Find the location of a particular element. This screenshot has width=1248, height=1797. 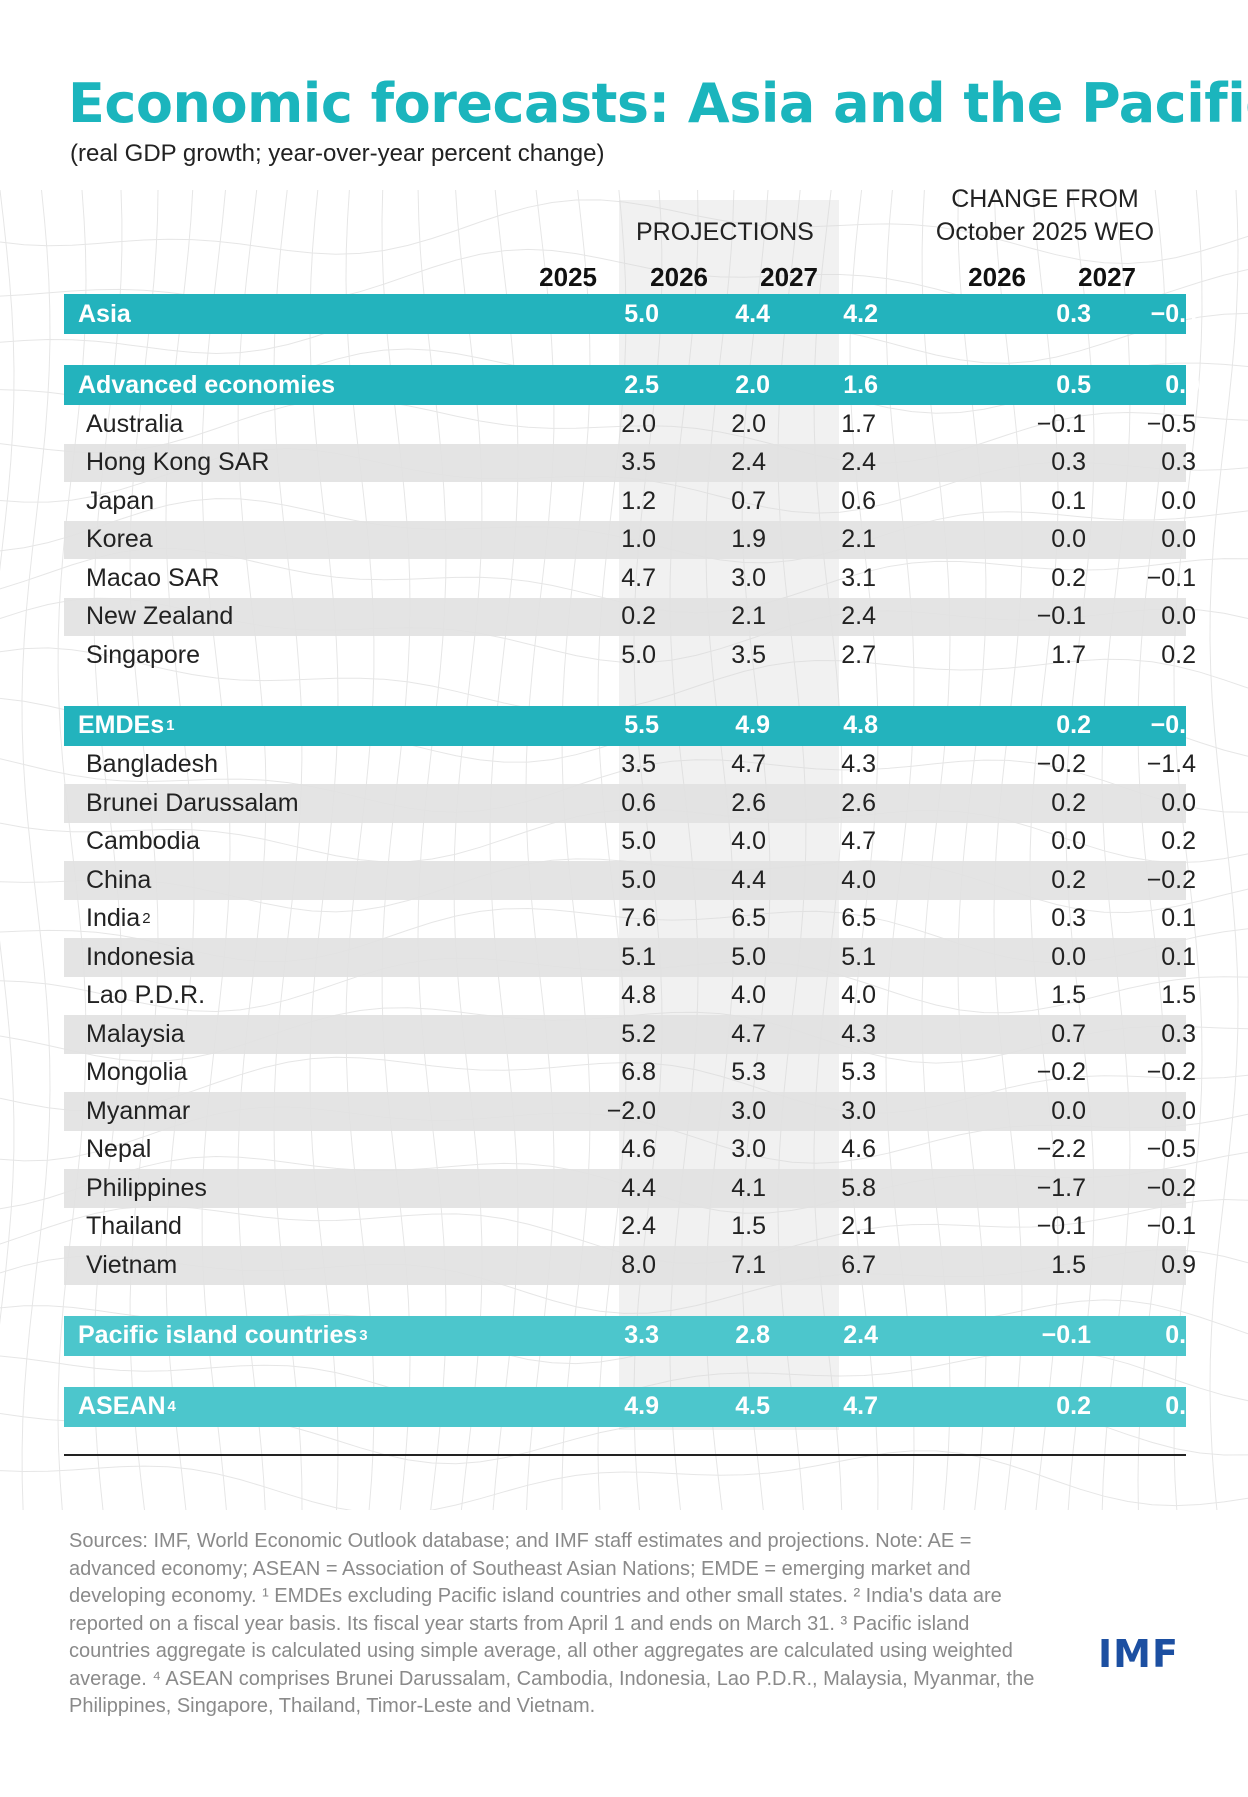

table-row: Cambodia 5.0 4.0 4.7 0.0 0.2 is located at coordinates (630, 842).